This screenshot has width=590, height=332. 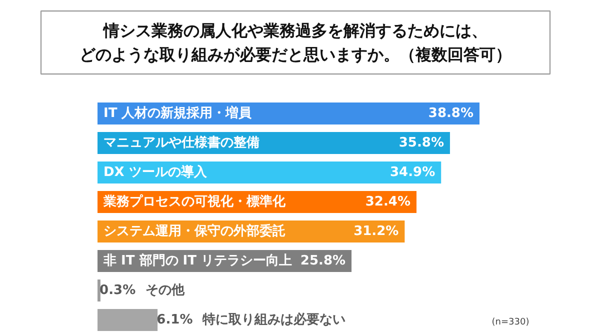 I want to click on y-tick-label: マニュアルや仕様書の整備, so click(x=182, y=142).